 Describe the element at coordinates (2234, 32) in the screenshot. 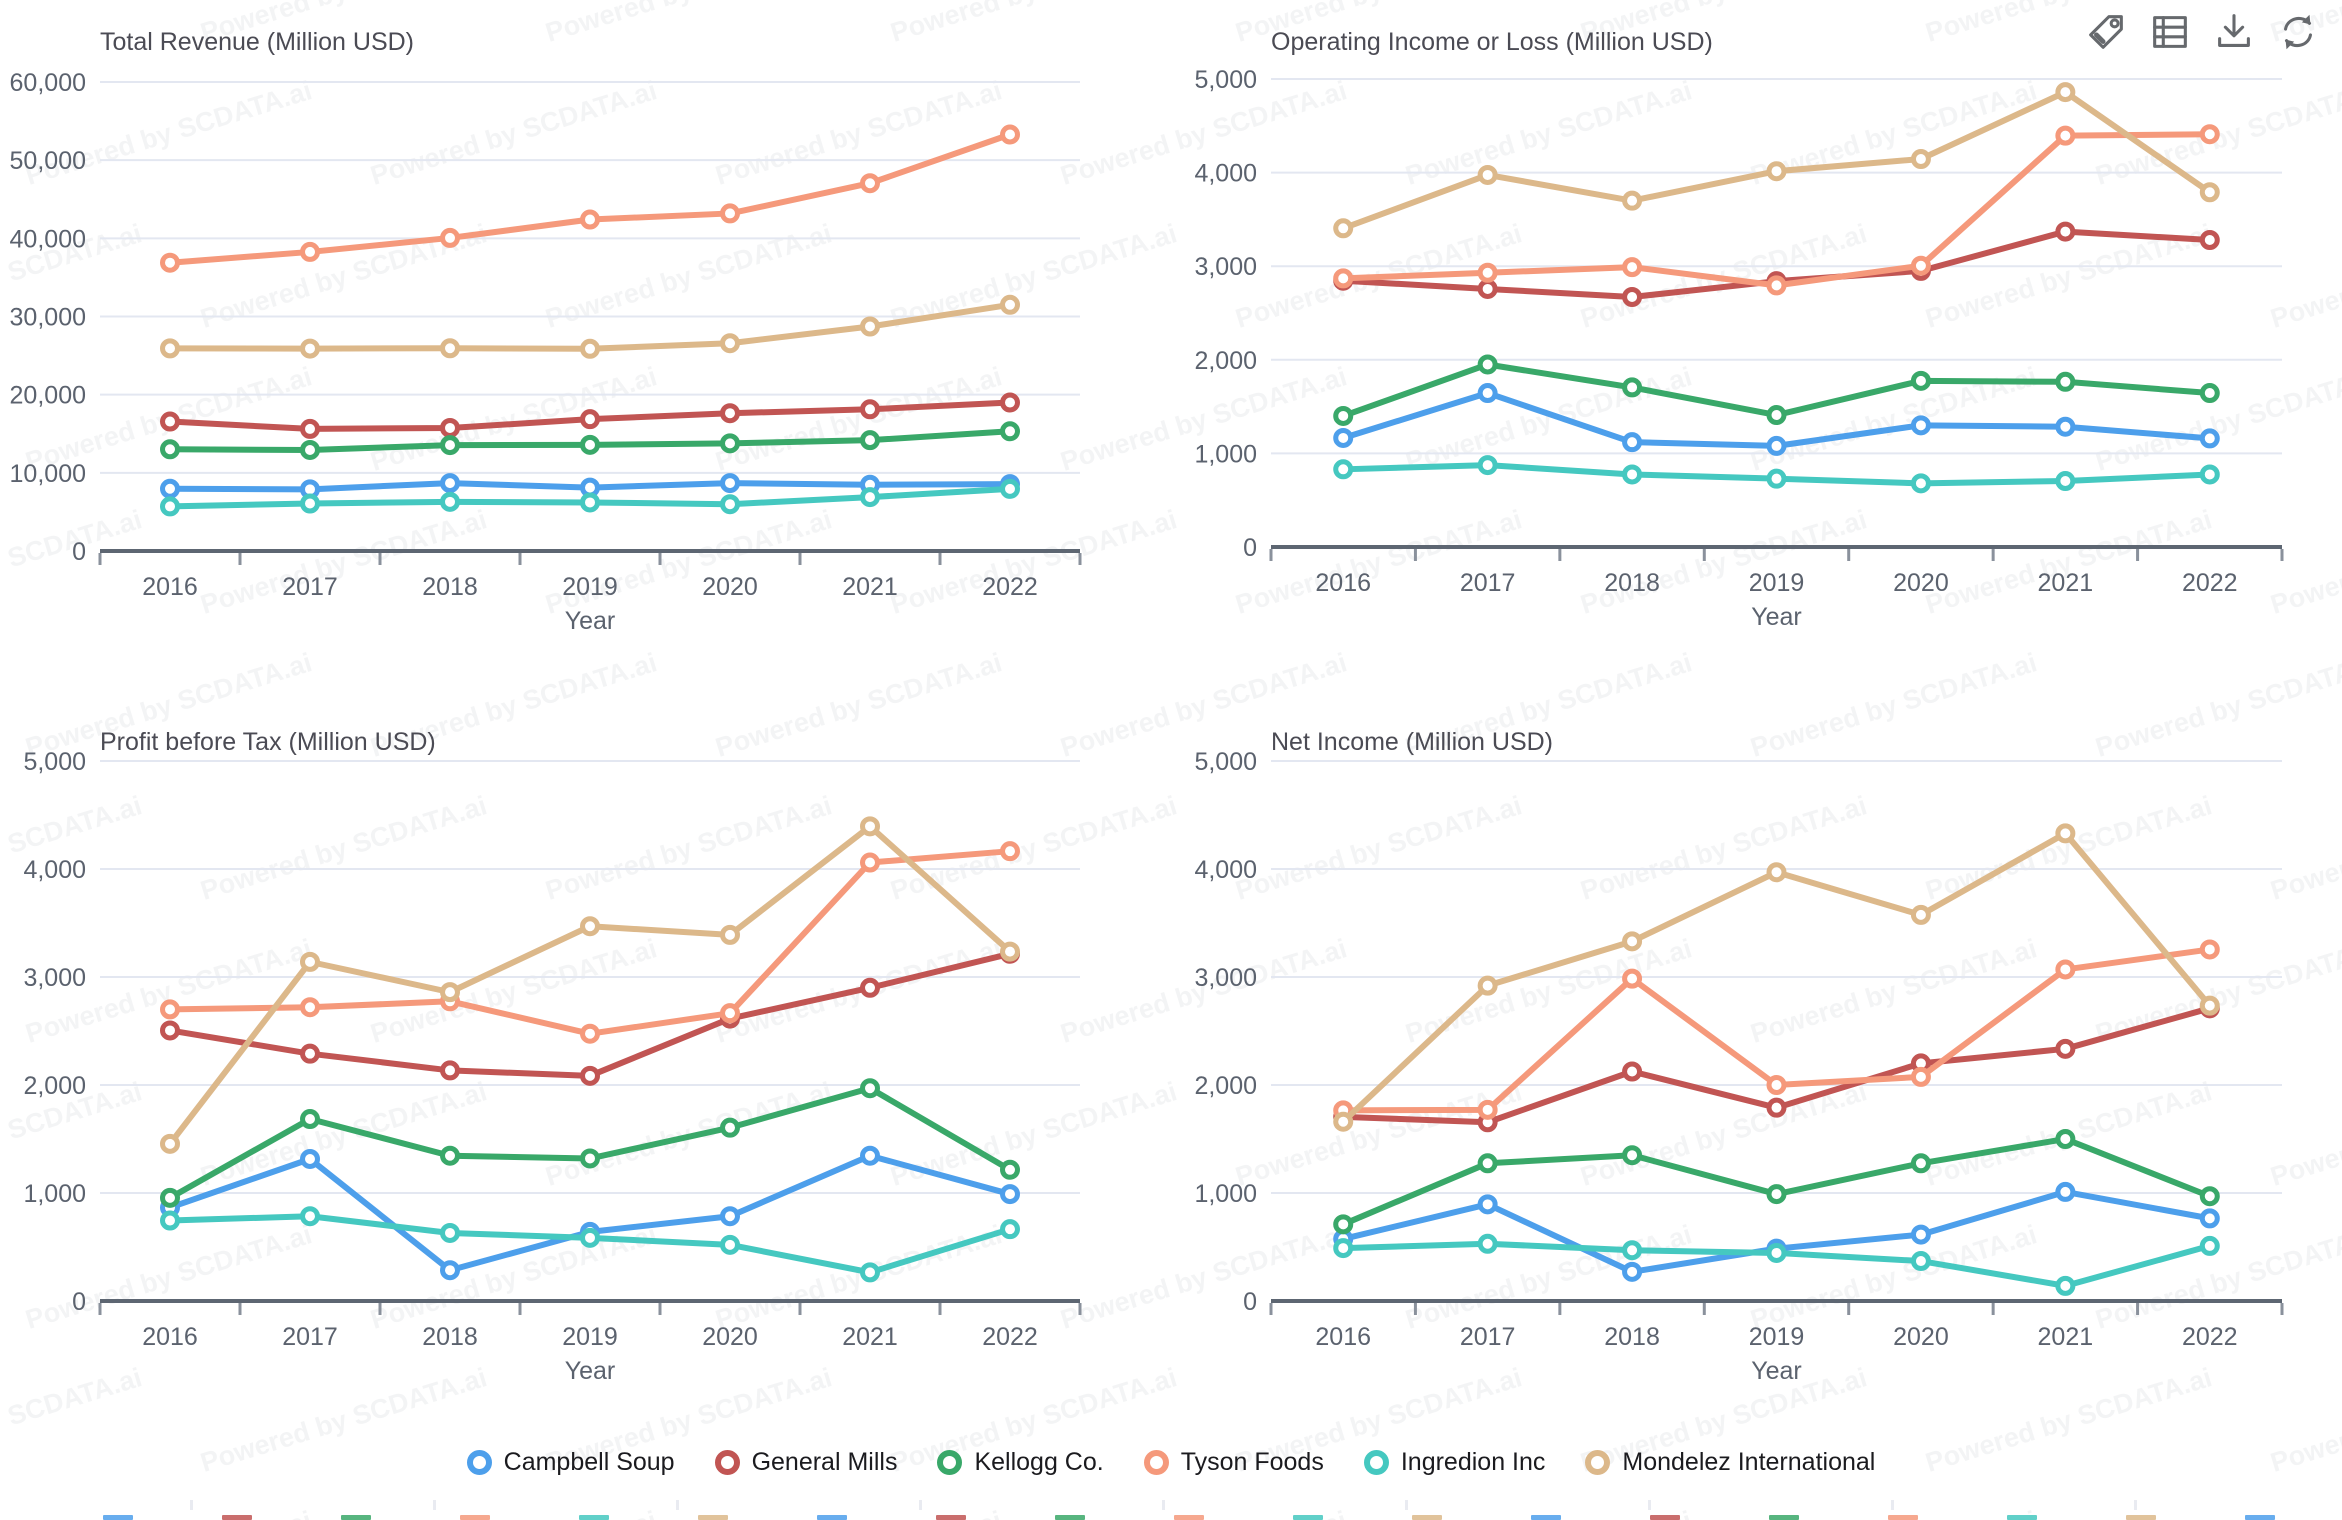

I see `download-icon` at that location.